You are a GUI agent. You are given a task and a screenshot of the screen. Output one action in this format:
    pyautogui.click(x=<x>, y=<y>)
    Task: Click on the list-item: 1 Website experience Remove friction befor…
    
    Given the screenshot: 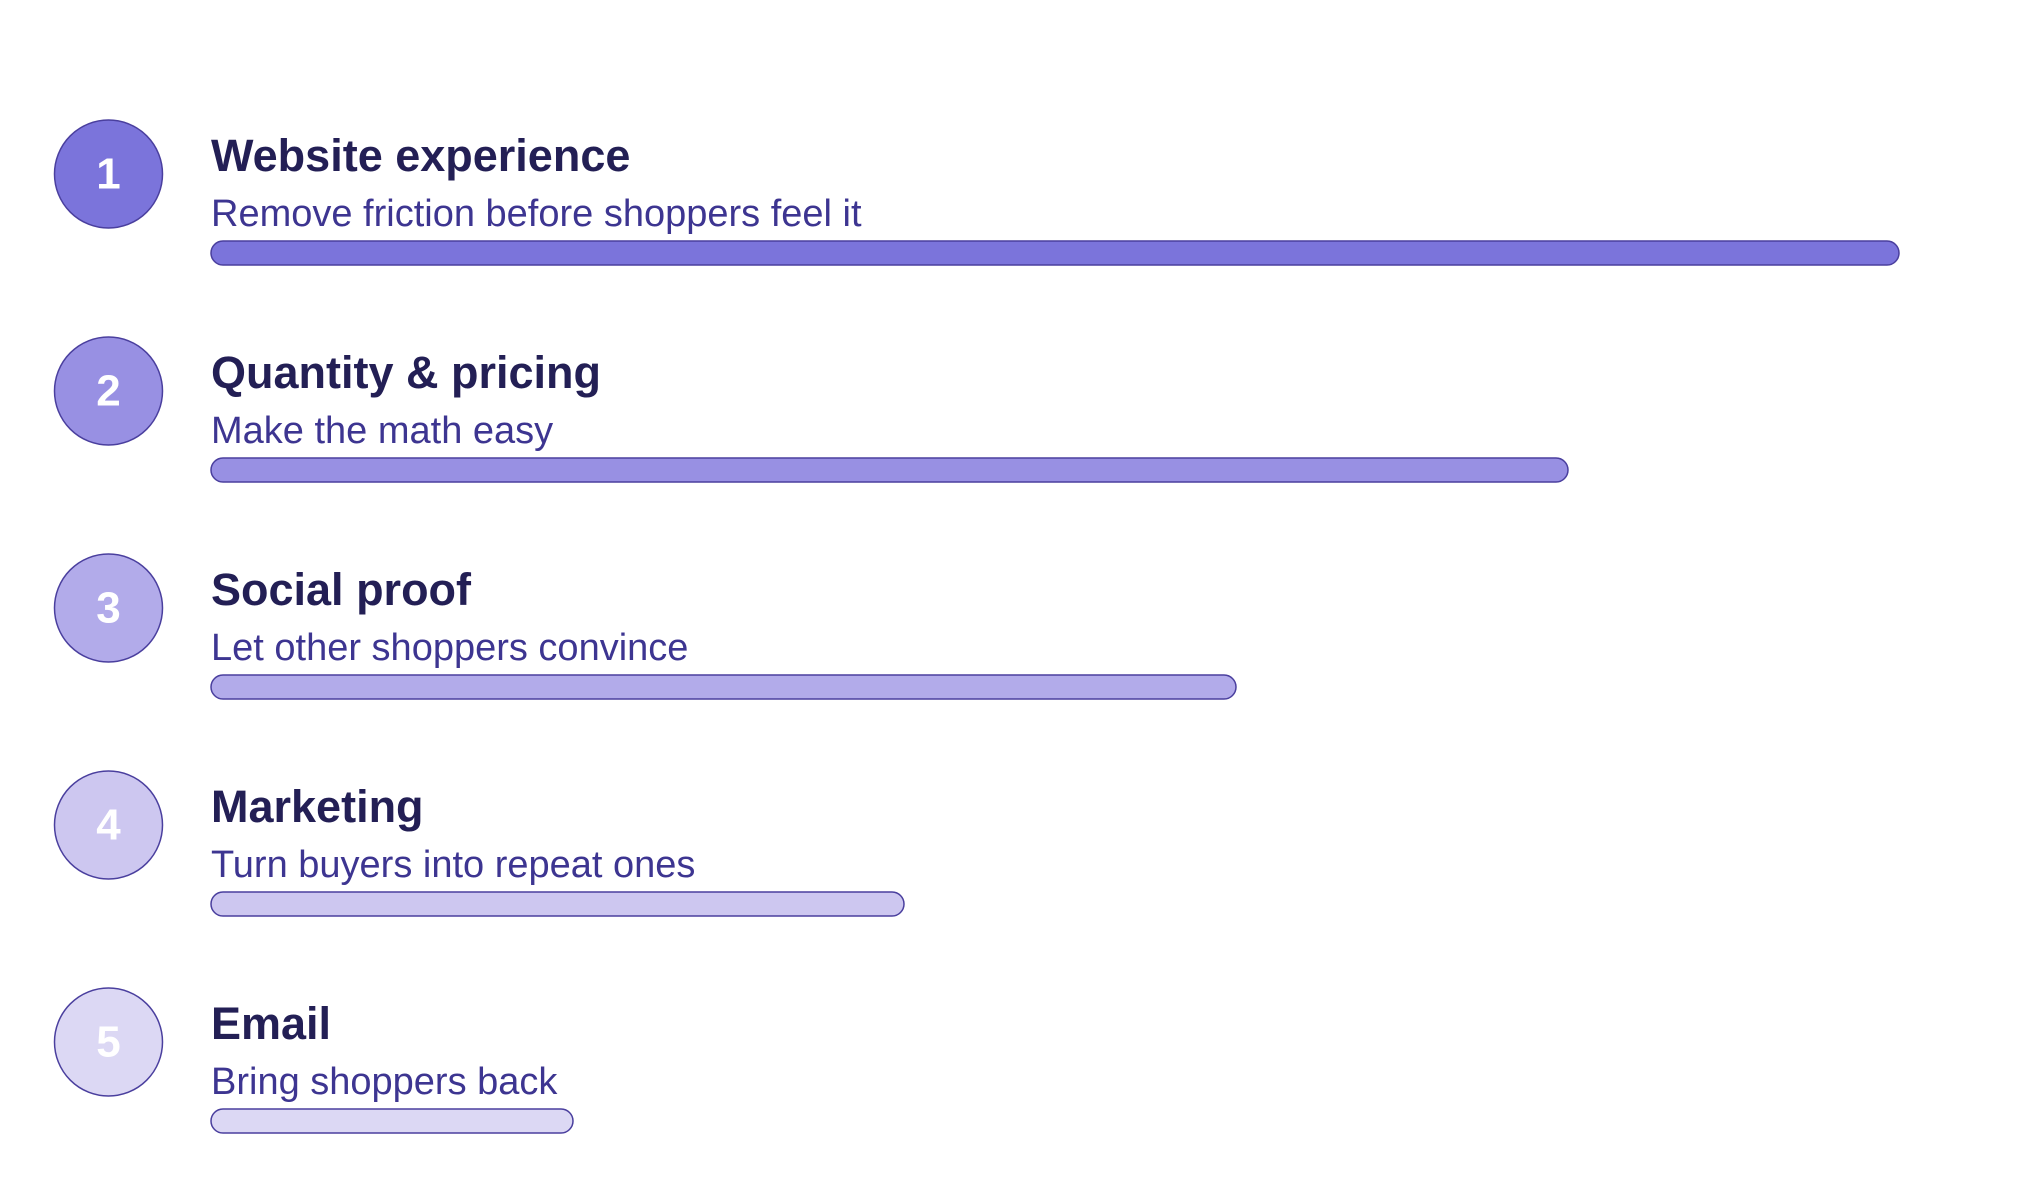 What is the action you would take?
    pyautogui.click(x=976, y=192)
    